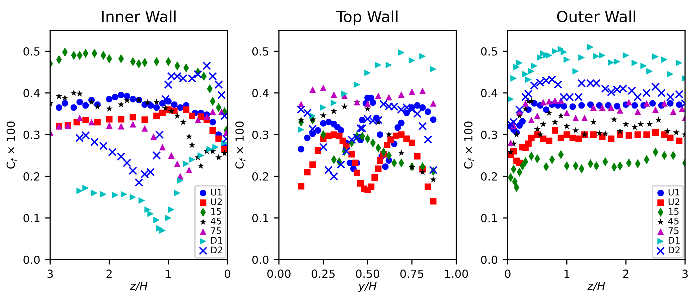  I want to click on x-axis-title: y/H, so click(367, 287).